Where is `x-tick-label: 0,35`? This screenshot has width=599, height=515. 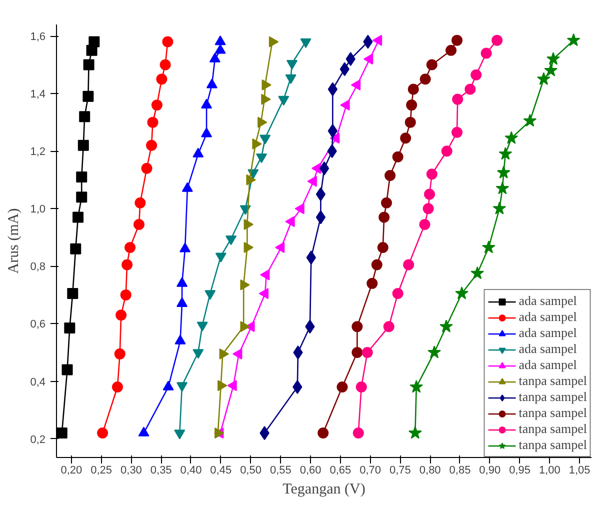 x-tick-label: 0,35 is located at coordinates (161, 470).